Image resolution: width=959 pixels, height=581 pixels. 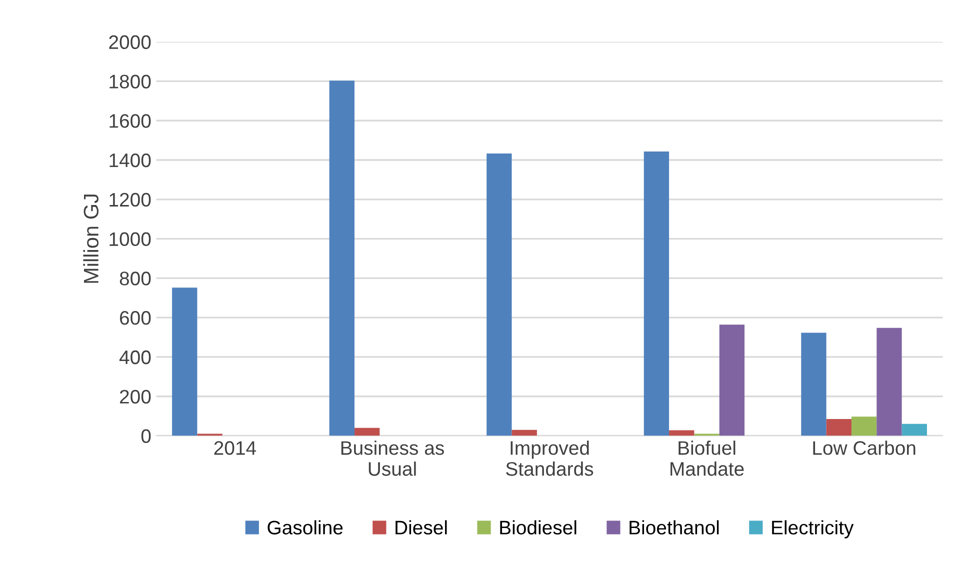 I want to click on legend-label: Gasoline, so click(x=305, y=527).